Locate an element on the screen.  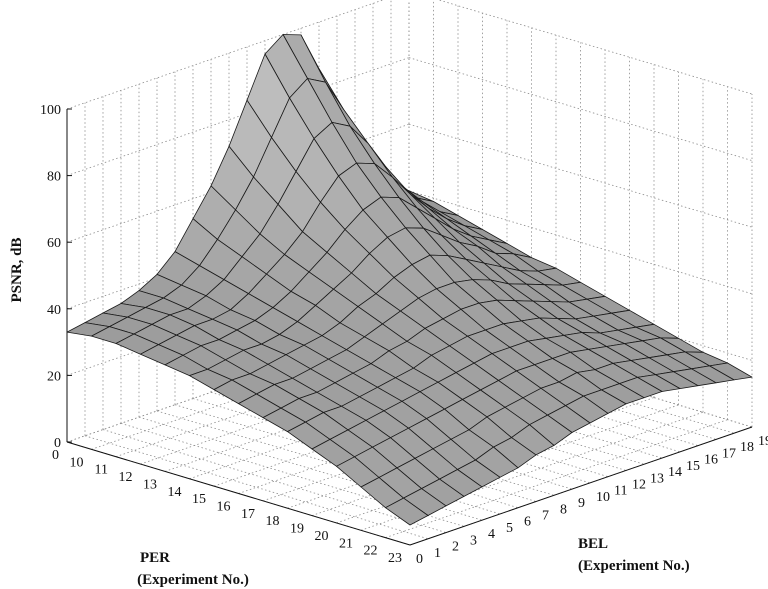
bel-tick-label: 8 is located at coordinates (563, 509).